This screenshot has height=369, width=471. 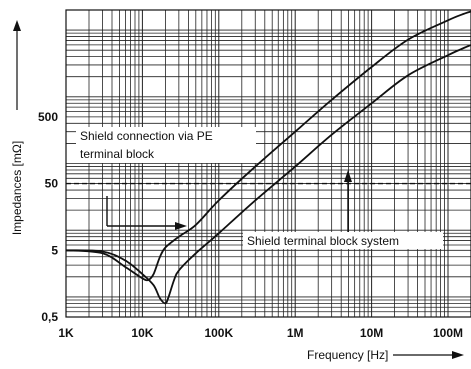 I want to click on annotation-pe-line2: terminal block, so click(x=117, y=154).